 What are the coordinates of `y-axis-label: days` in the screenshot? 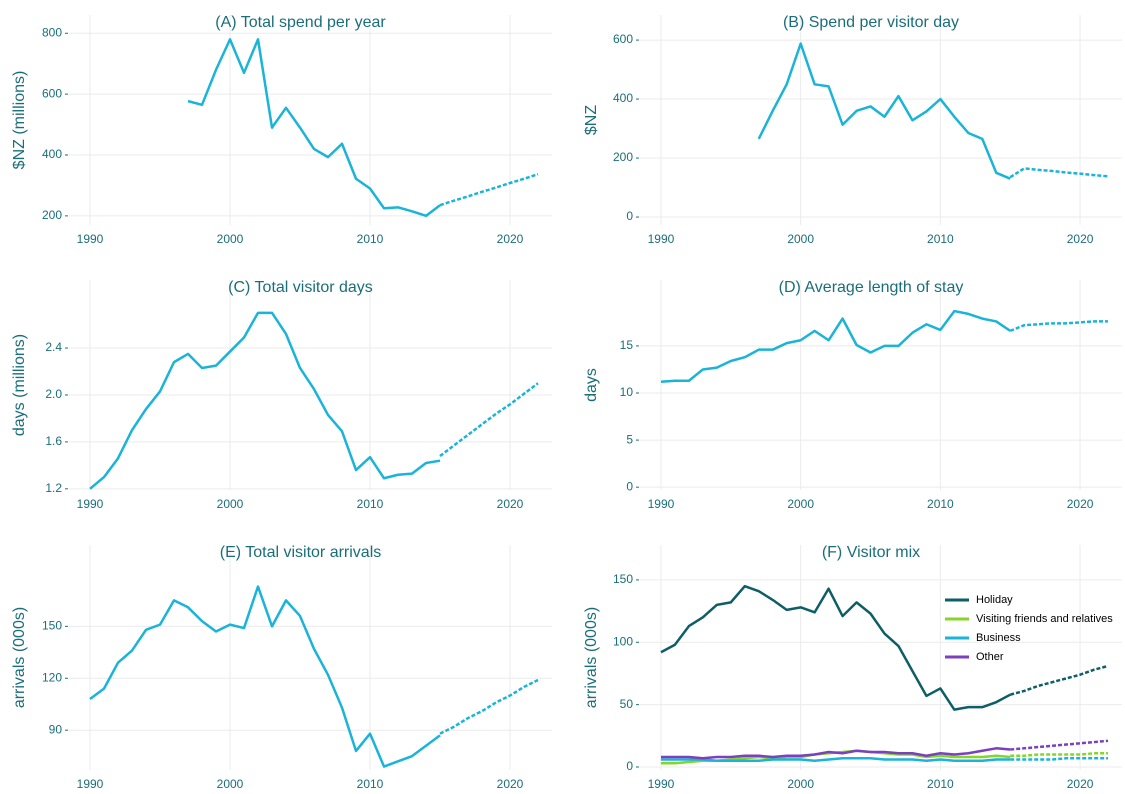 It's located at (591, 385).